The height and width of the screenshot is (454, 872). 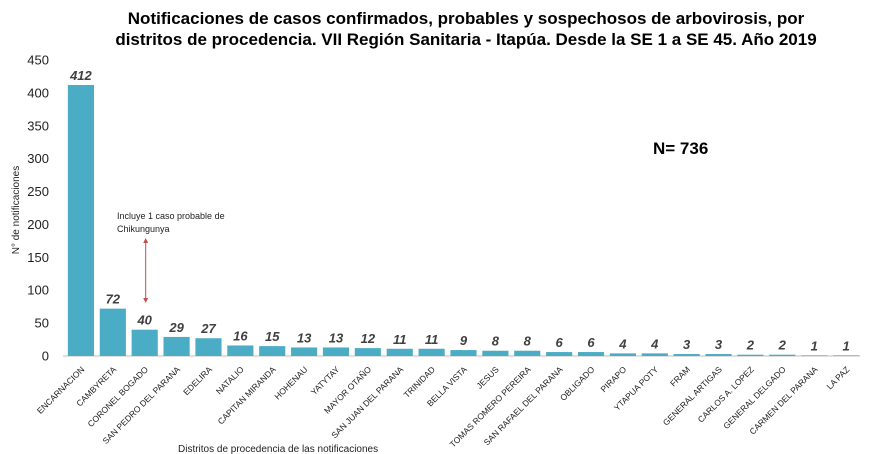 I want to click on category-label: CARLOS A. LOPEZ, so click(x=726, y=394).